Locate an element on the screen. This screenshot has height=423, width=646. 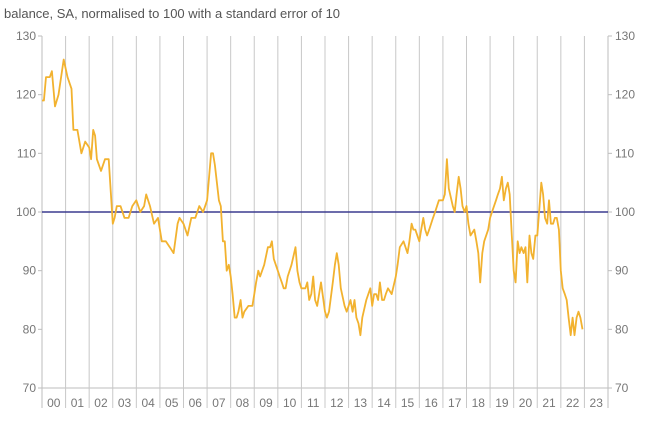
y-tick-label-left: 90 is located at coordinates (30, 271).